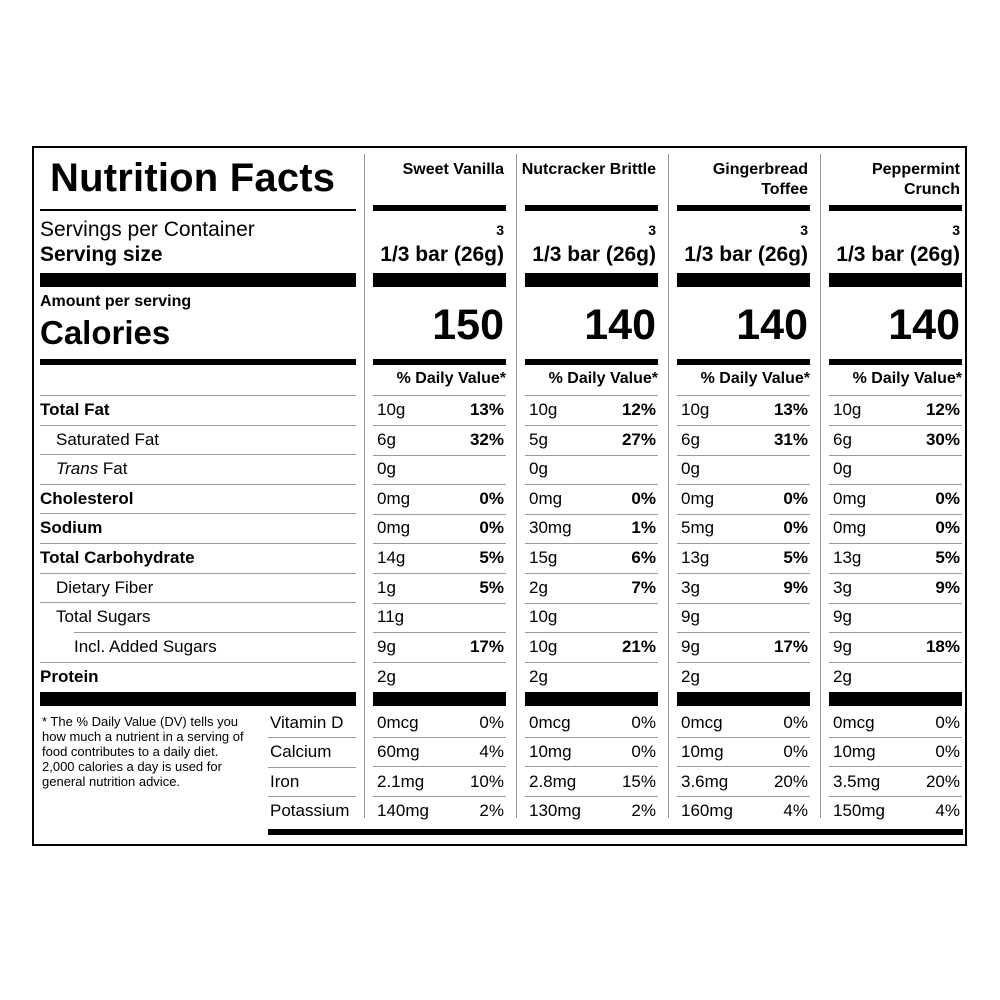 This screenshot has height=1000, width=1000. What do you see at coordinates (850, 527) in the screenshot?
I see `cell-amount-sodium: 0mg` at bounding box center [850, 527].